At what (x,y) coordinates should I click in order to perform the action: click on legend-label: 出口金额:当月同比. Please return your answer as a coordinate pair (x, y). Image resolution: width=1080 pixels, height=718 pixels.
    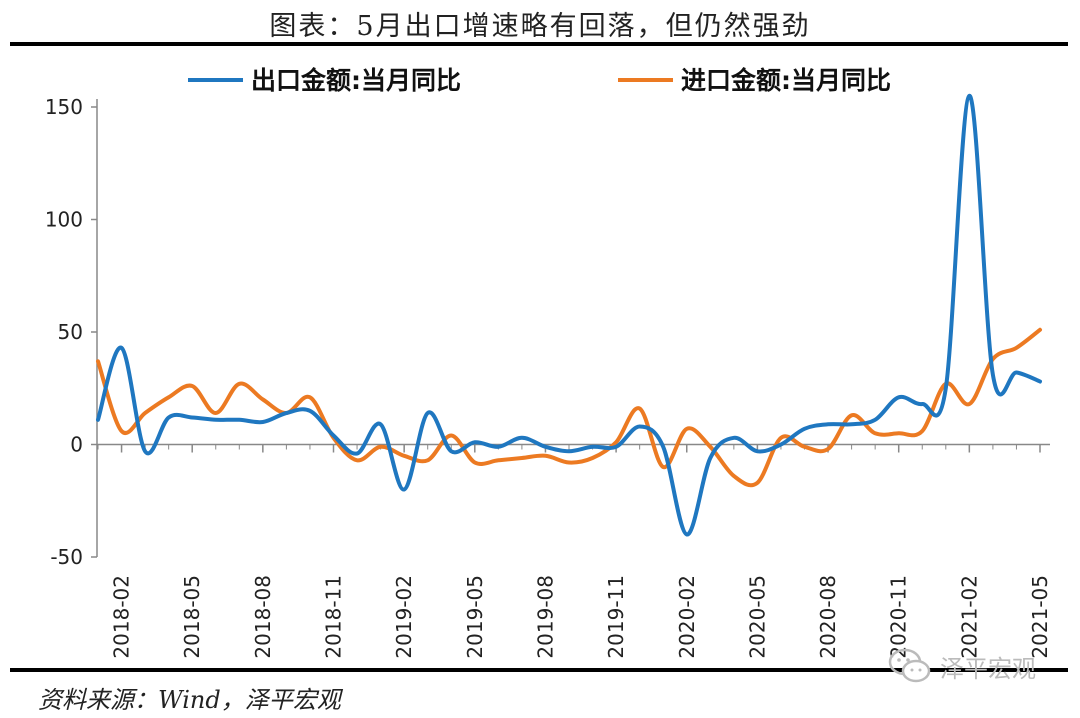
    Looking at the image, I should click on (356, 80).